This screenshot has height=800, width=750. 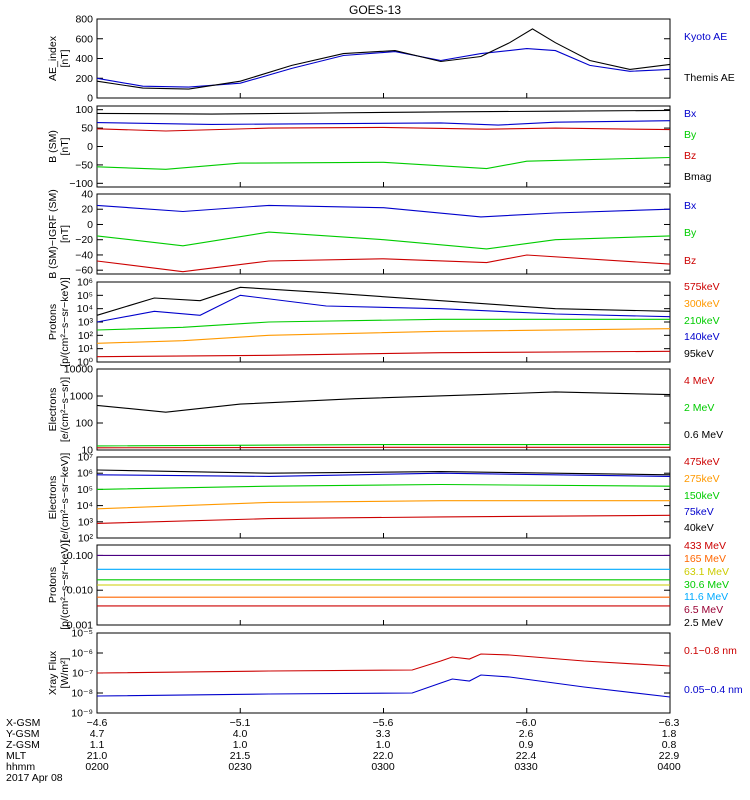 I want to click on y-tick-label: 10⁻⁷, so click(x=82, y=674).